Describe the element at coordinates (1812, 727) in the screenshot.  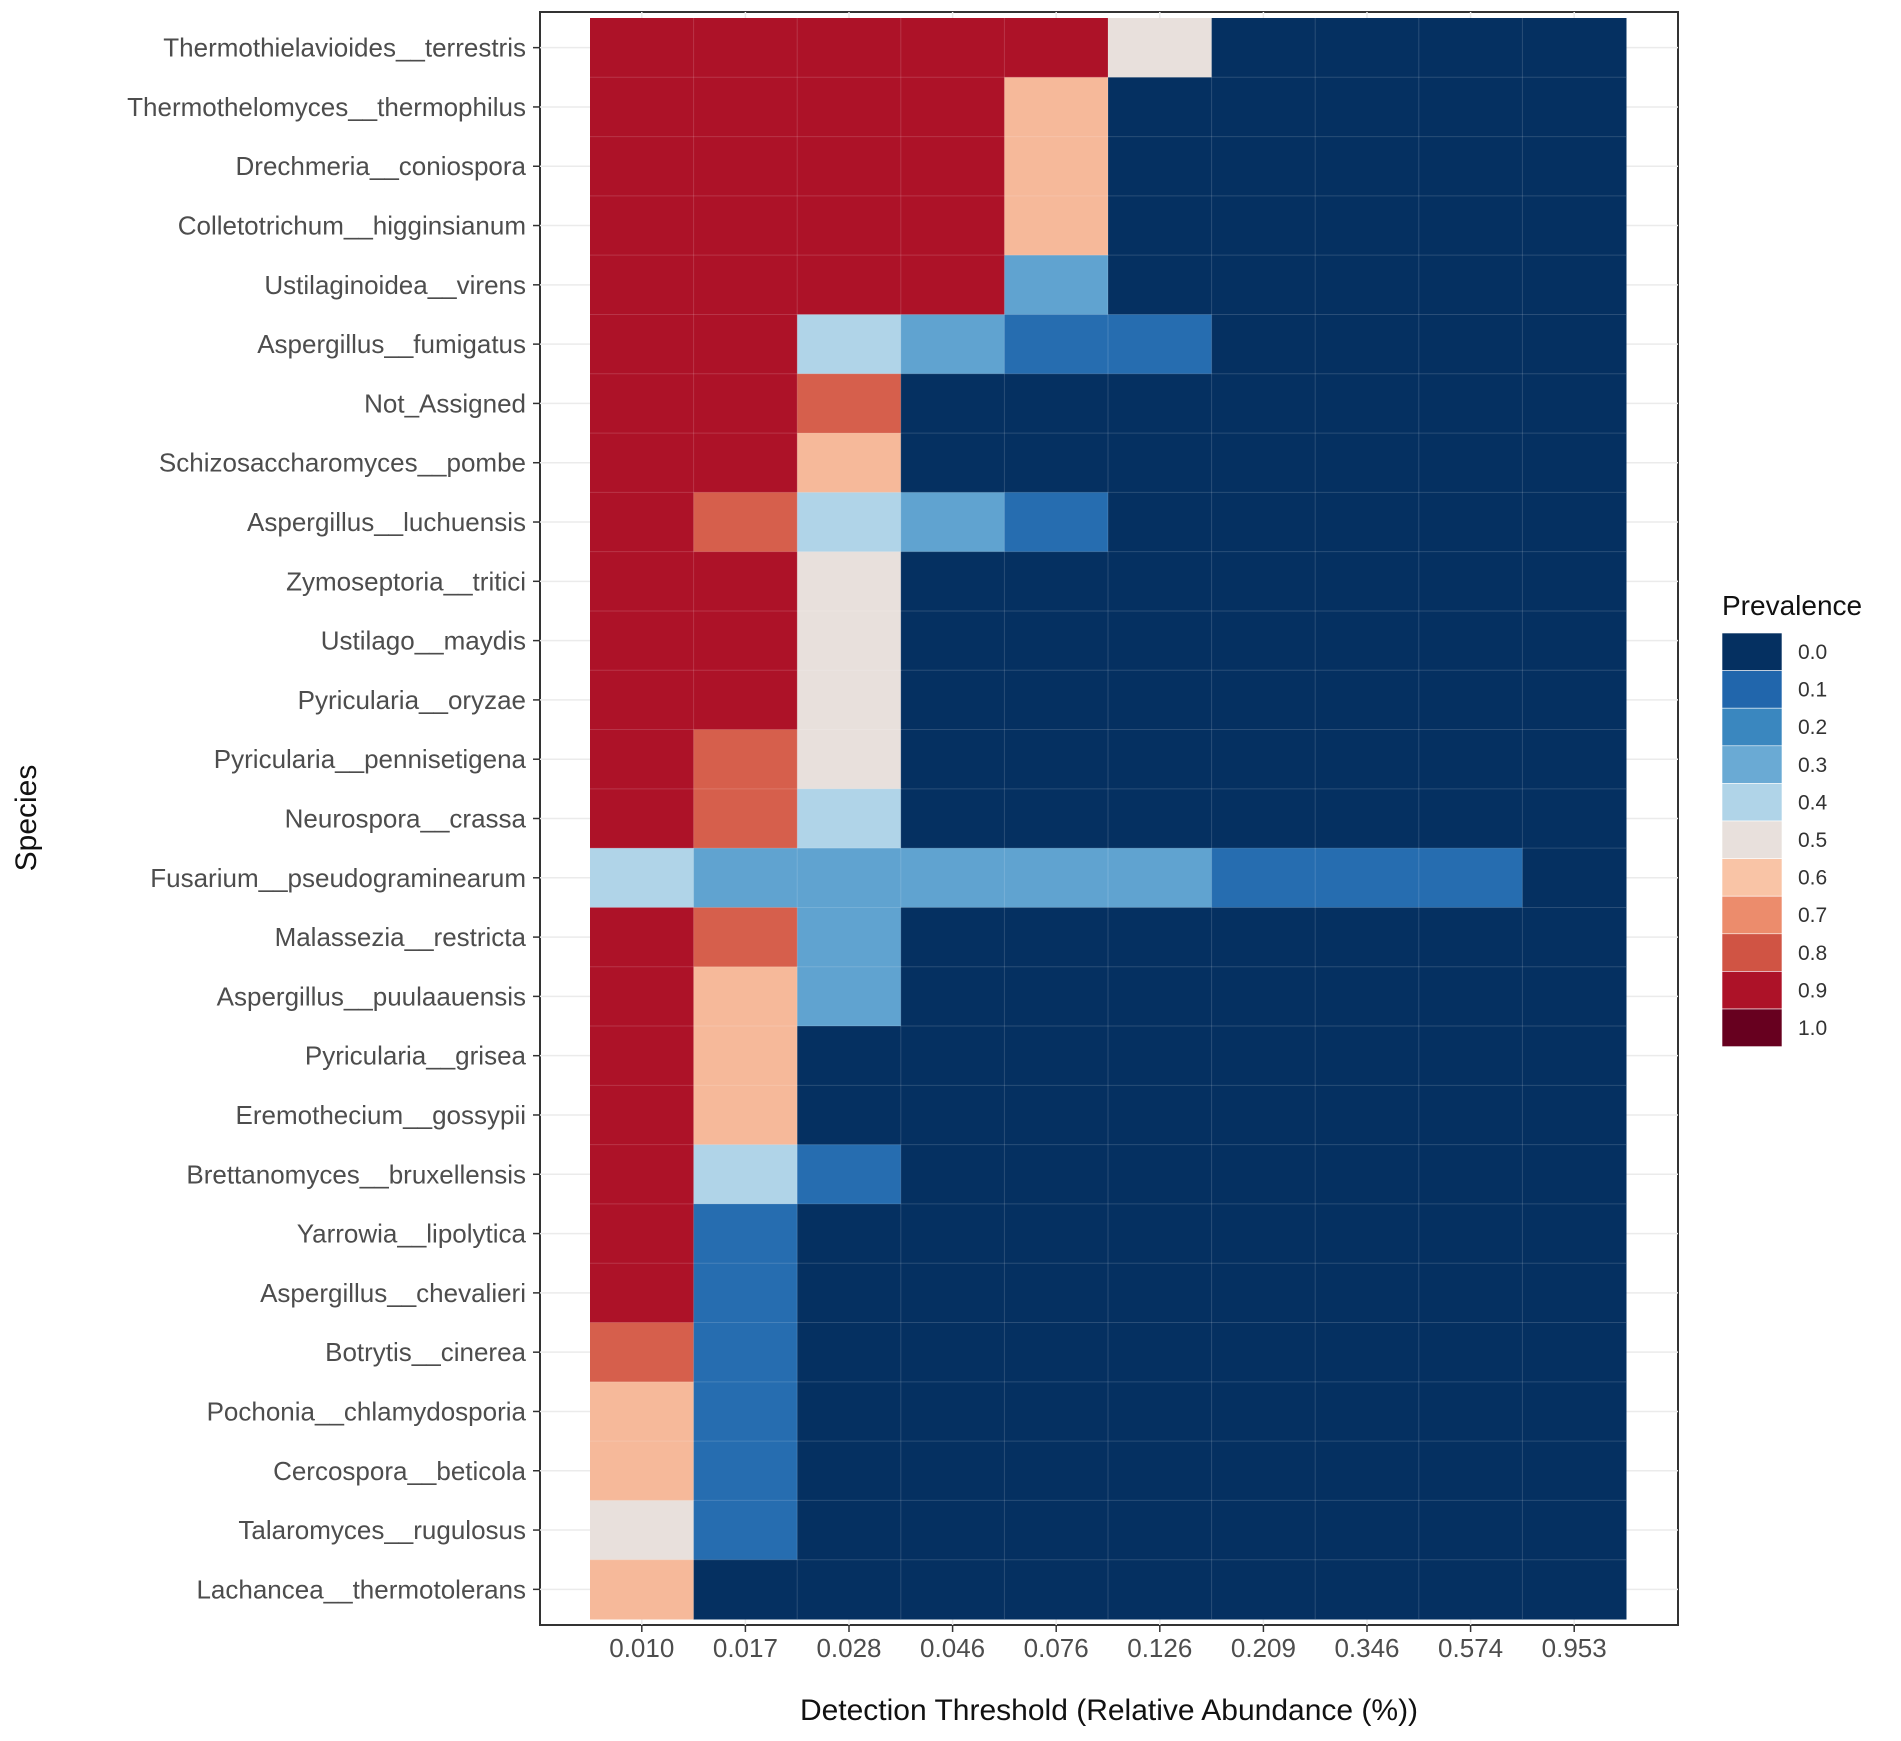
I see `legend-label: 0.2` at that location.